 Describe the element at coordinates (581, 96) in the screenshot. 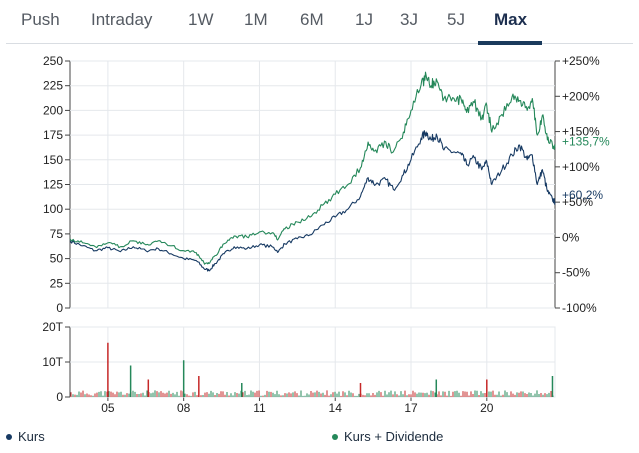

I see `y2-tick-label: +200%` at that location.